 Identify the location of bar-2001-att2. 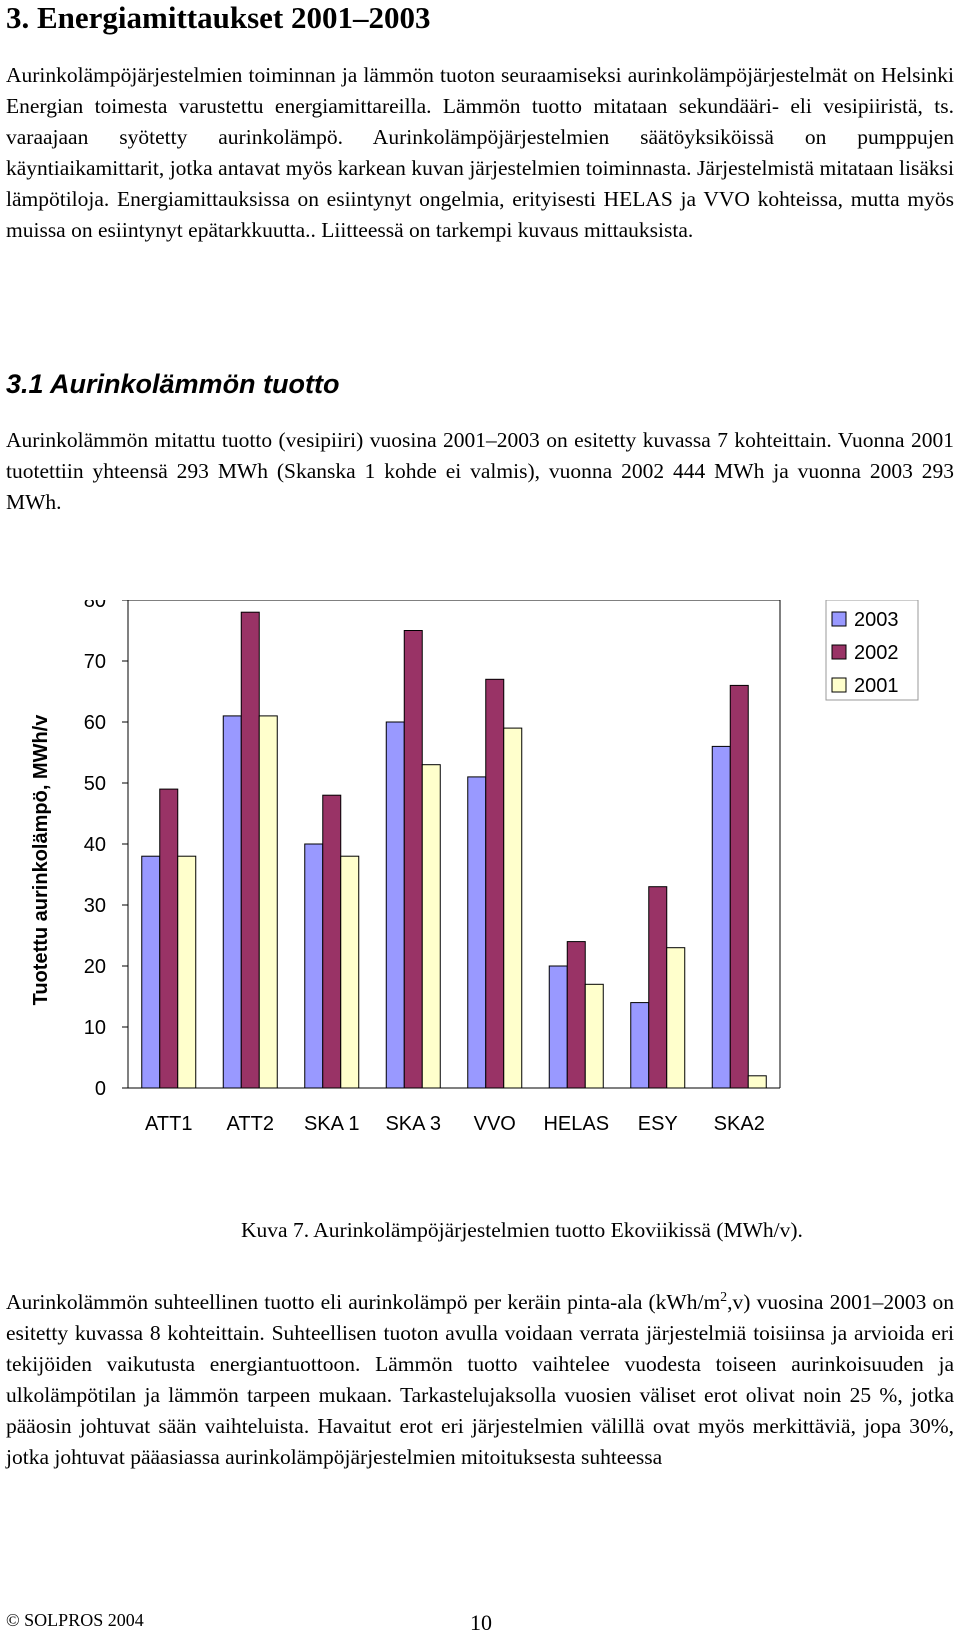
(268, 902).